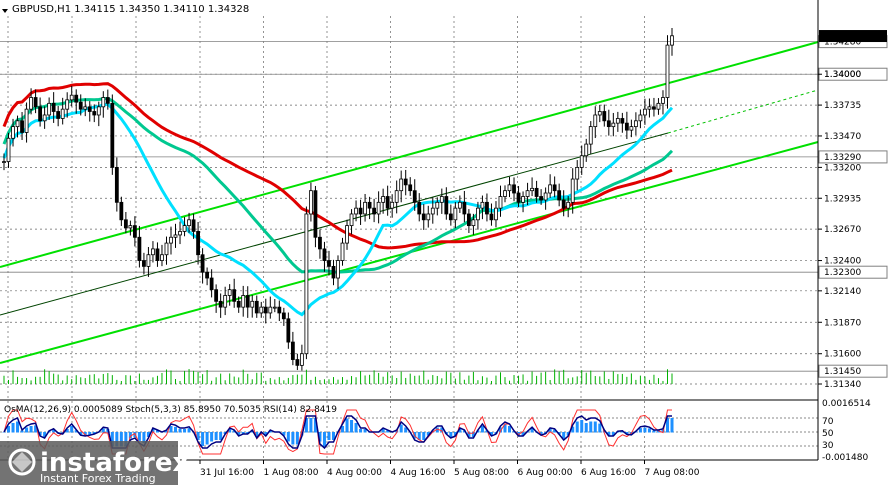 This screenshot has width=889, height=485. I want to click on price-level-label: 1.31450, so click(842, 372).